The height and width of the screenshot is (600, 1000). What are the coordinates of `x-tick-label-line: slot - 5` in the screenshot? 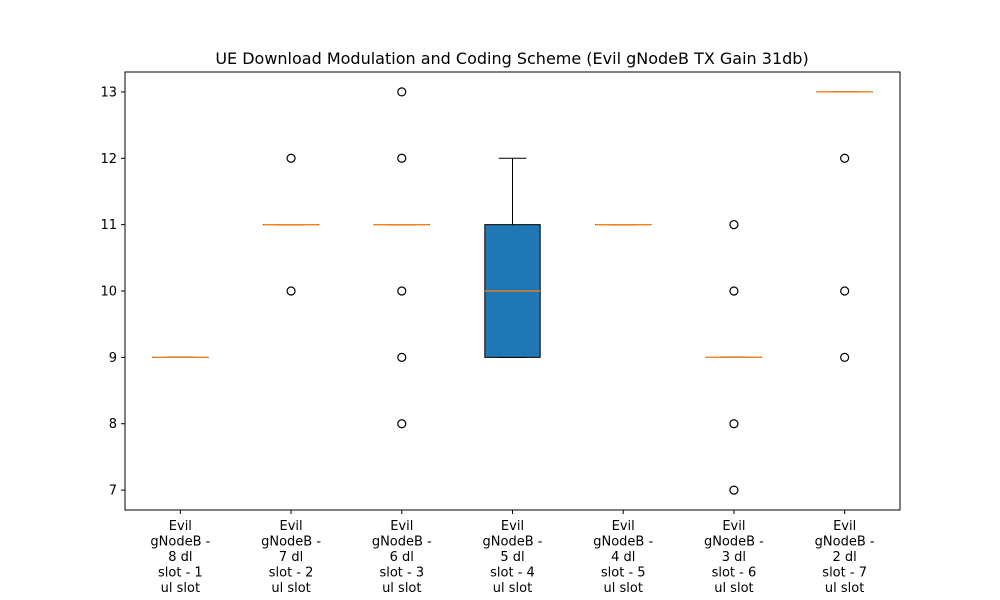 It's located at (623, 573).